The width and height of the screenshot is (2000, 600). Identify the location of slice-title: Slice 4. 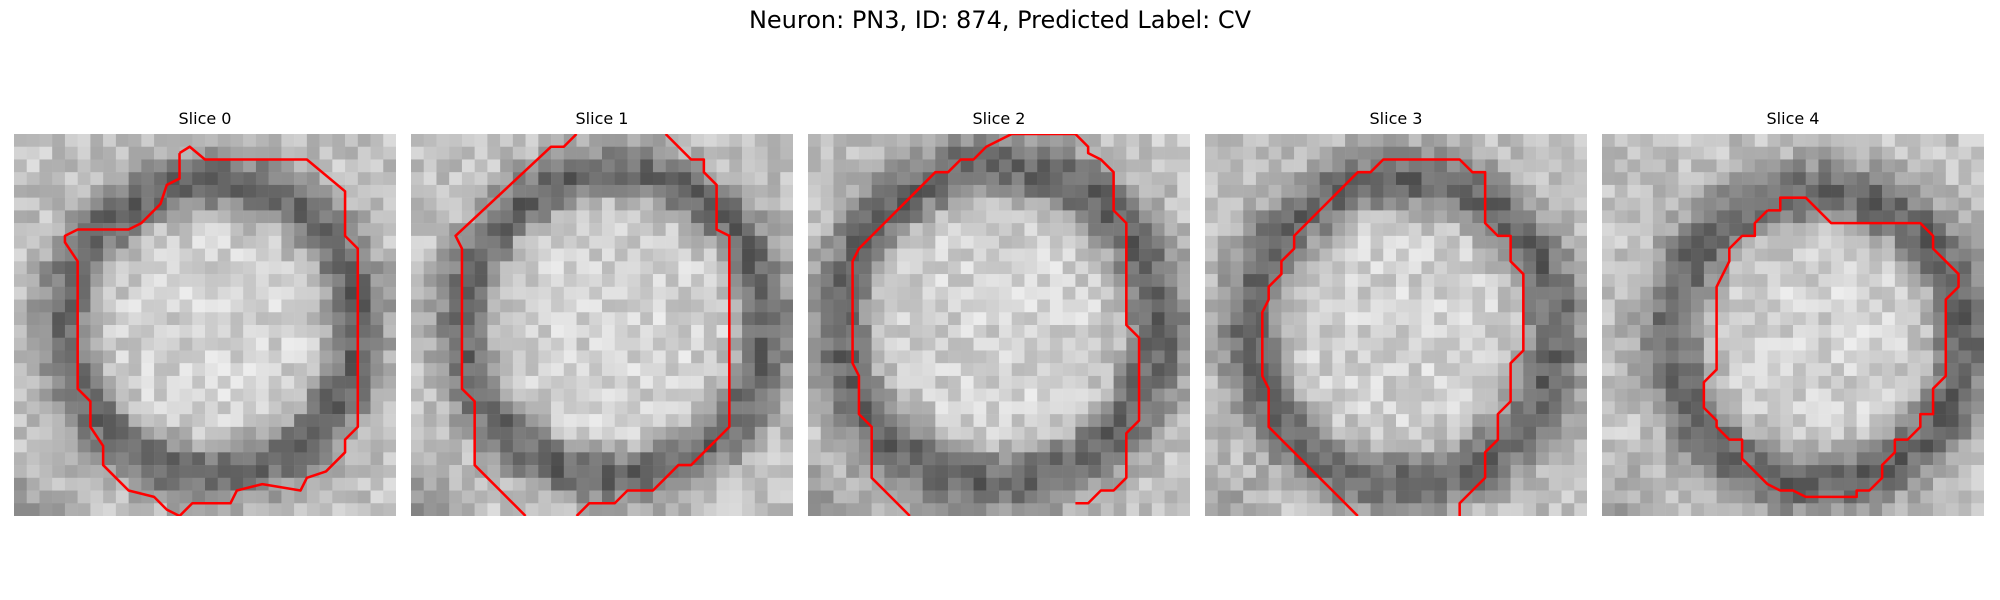
(1793, 118).